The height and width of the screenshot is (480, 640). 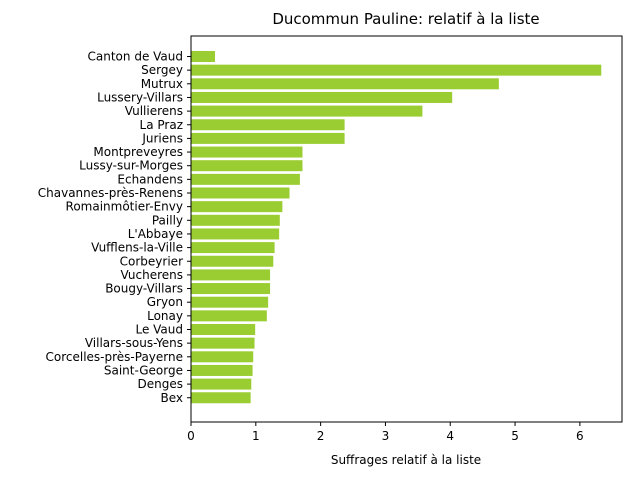 What do you see at coordinates (144, 289) in the screenshot?
I see `category-label: Bougy-Villars` at bounding box center [144, 289].